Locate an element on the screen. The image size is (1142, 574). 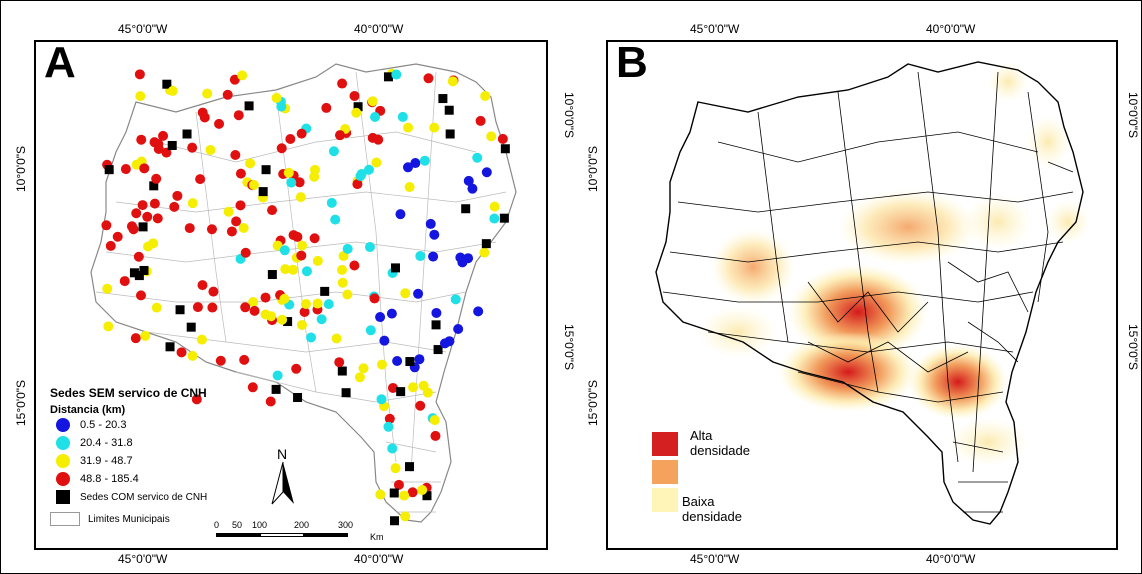
legend-label-1: 0.5 - 20.3 is located at coordinates (103, 425).